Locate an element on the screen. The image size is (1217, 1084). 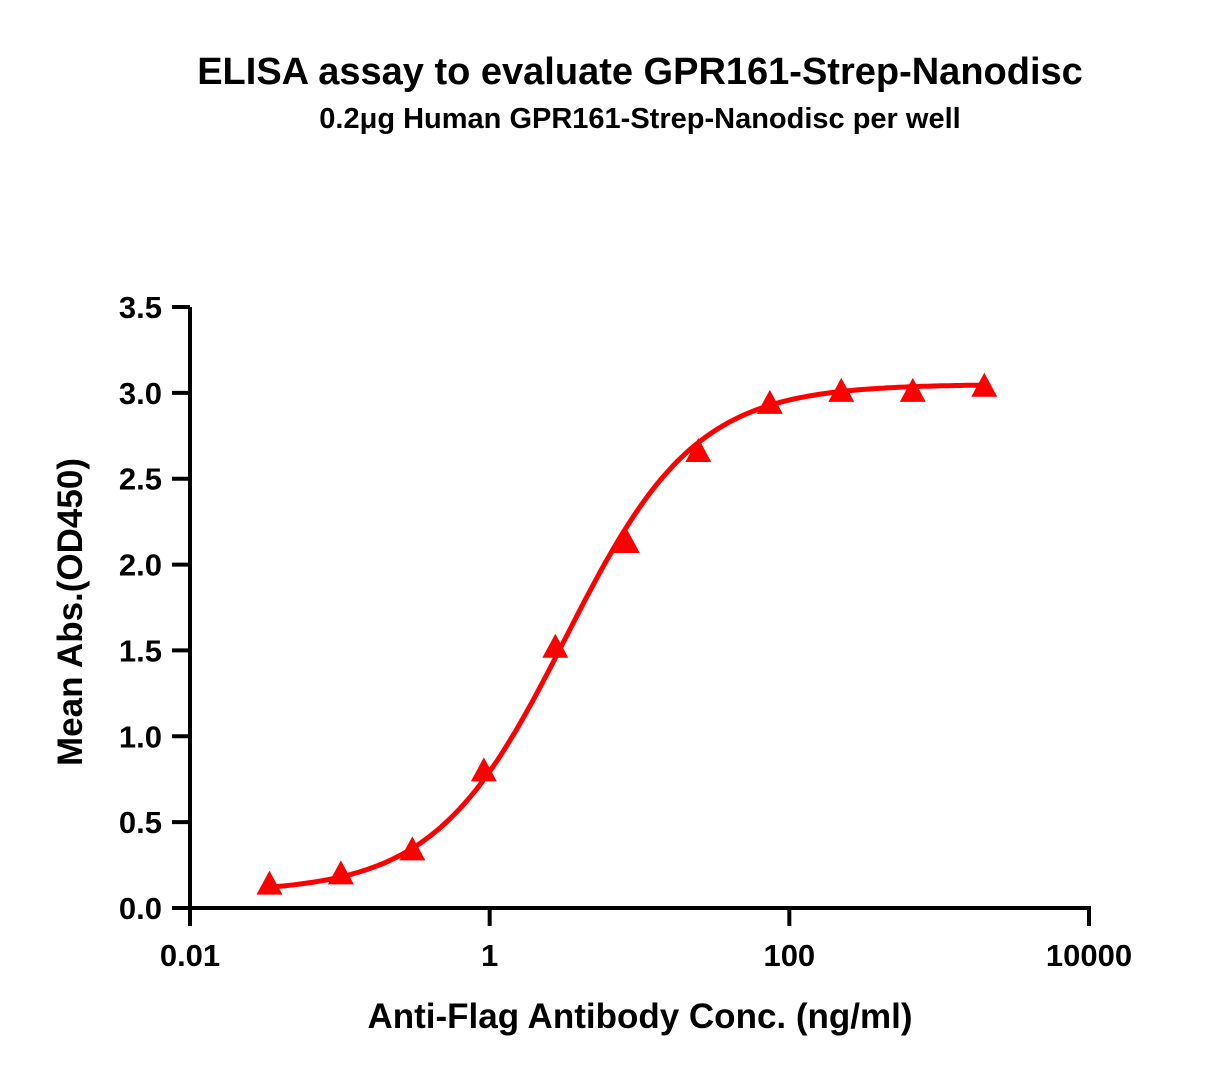
x-tick-label: 10000 is located at coordinates (1089, 955).